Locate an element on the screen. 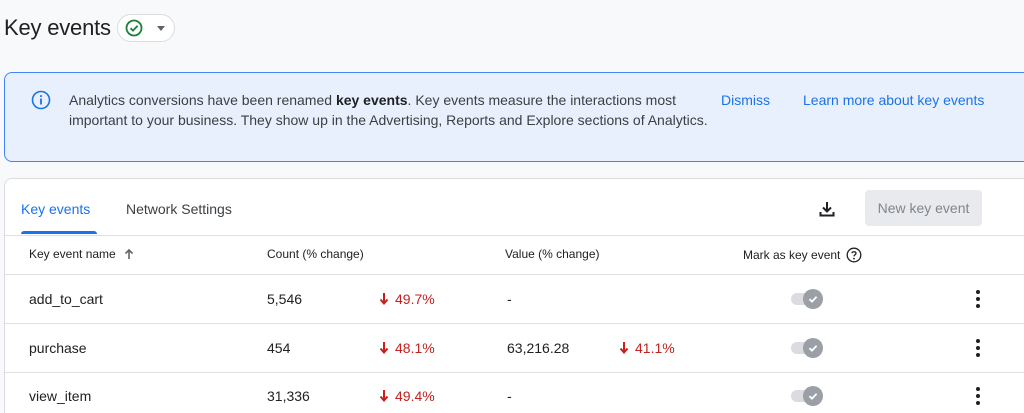 The height and width of the screenshot is (413, 1024). info-icon is located at coordinates (41, 100).